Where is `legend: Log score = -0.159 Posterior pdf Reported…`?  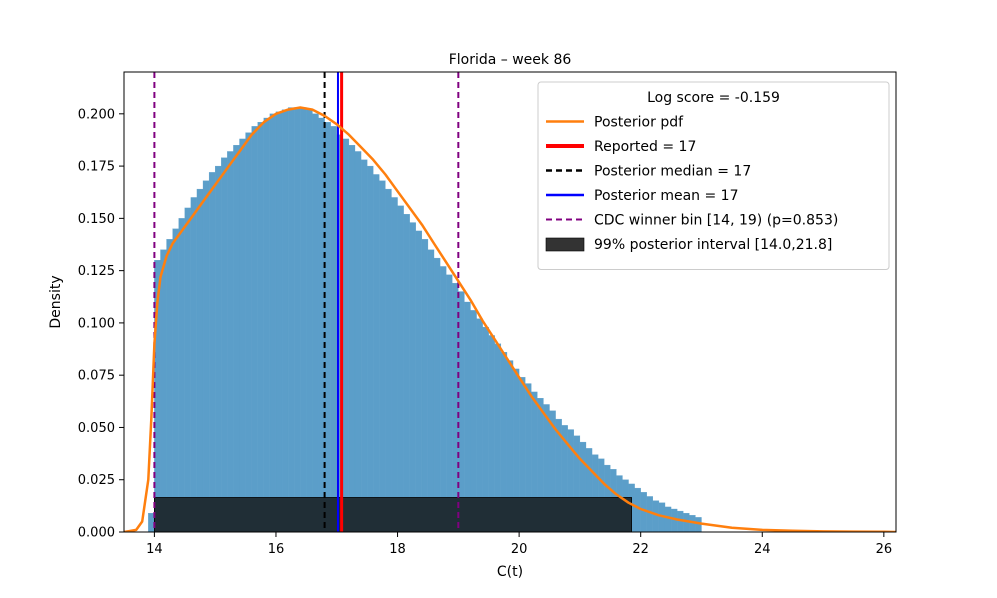 legend: Log score = -0.159 Posterior pdf Reported… is located at coordinates (713, 175).